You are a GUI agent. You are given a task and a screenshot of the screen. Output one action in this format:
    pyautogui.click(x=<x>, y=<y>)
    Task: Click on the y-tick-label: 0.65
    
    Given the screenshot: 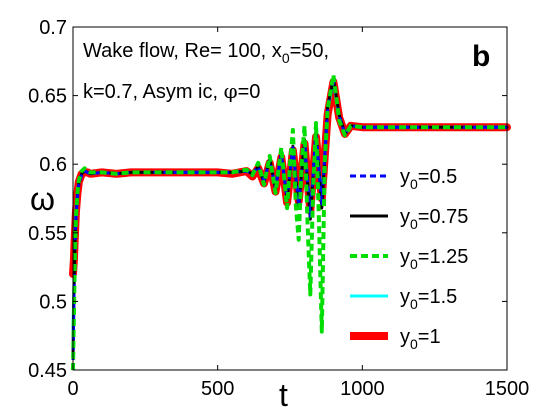 What is the action you would take?
    pyautogui.click(x=47, y=97)
    